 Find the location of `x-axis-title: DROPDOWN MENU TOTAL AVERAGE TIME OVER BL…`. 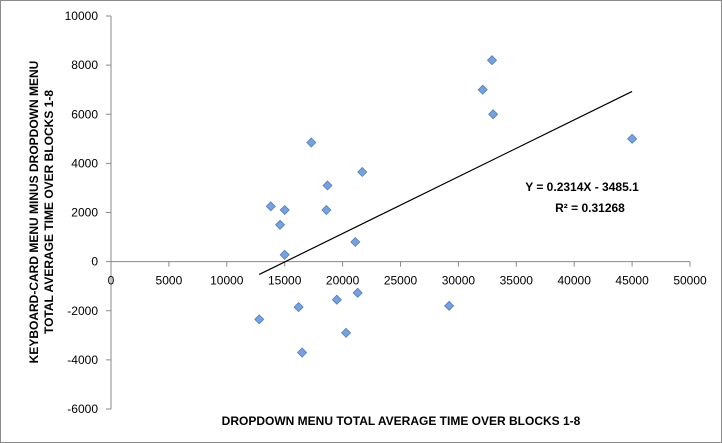

x-axis-title: DROPDOWN MENU TOTAL AVERAGE TIME OVER BL… is located at coordinates (401, 421).